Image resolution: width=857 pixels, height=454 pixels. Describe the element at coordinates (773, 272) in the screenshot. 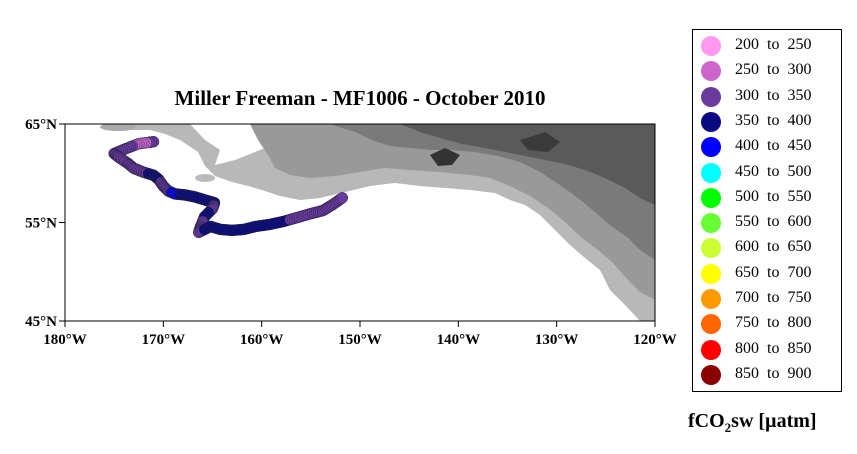

I see `legend-label: 650 to 700` at that location.